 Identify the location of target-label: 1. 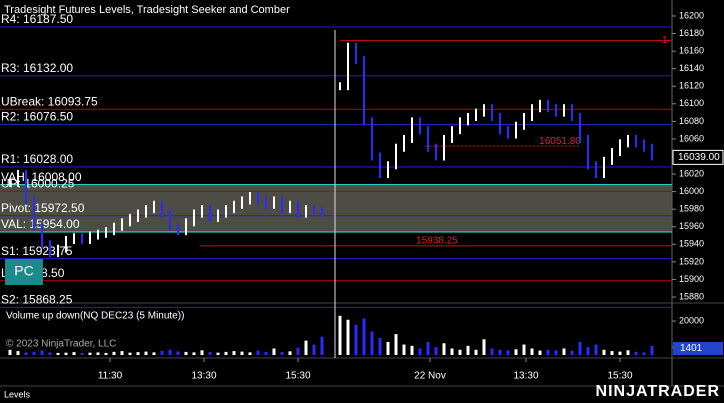
(665, 40).